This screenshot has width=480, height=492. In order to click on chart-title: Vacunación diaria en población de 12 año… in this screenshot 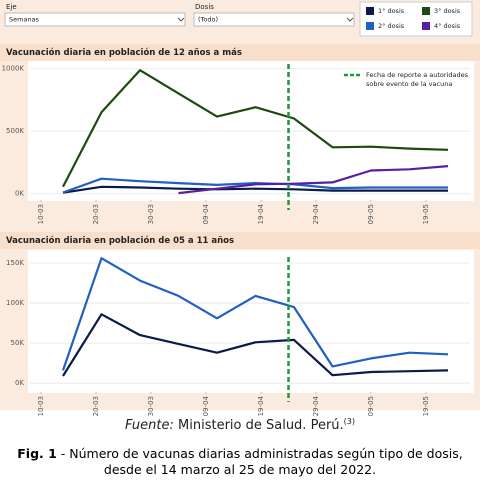, I will do `click(124, 52)`.